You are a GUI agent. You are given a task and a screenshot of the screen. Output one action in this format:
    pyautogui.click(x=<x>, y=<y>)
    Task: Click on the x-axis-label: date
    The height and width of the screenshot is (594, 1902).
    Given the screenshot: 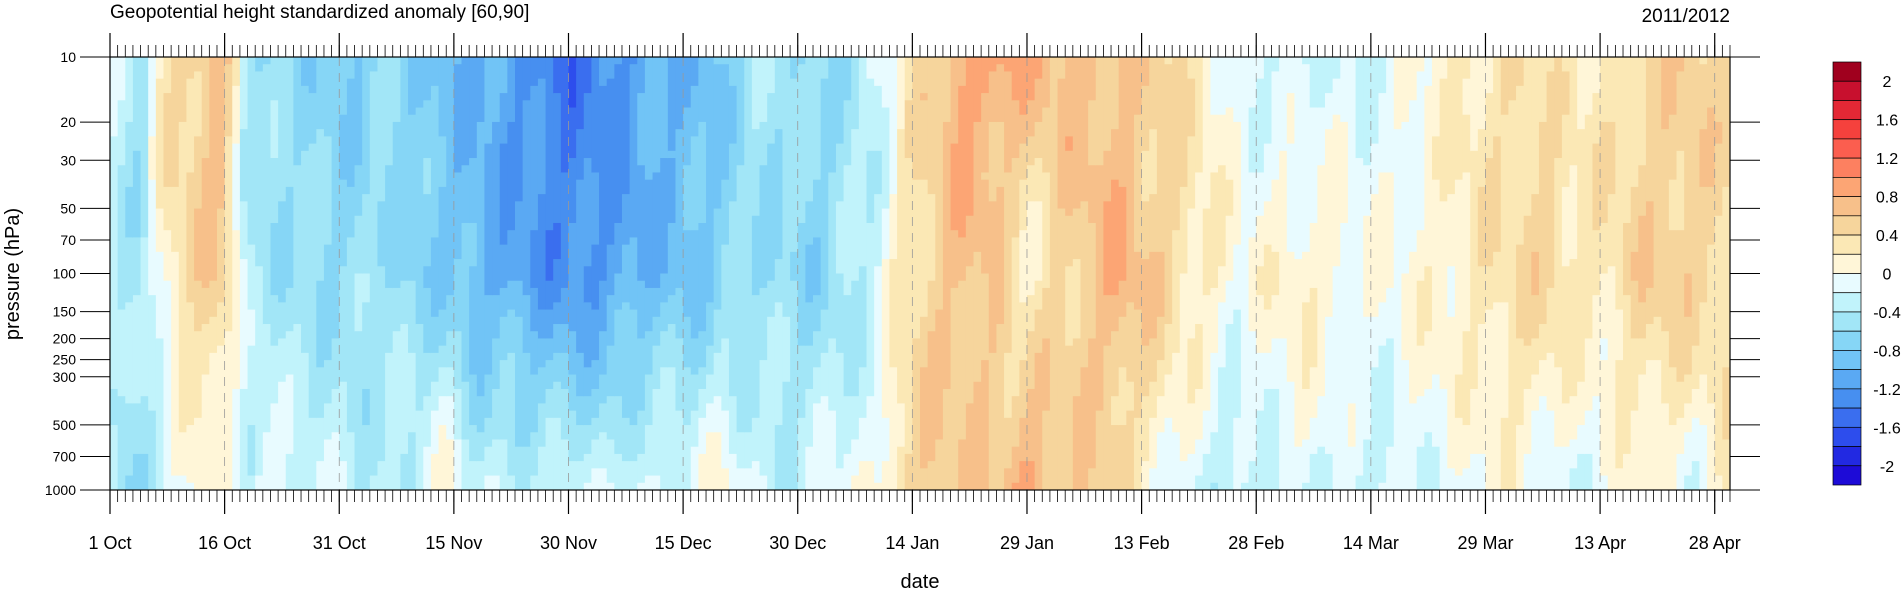 What is the action you would take?
    pyautogui.click(x=920, y=580)
    